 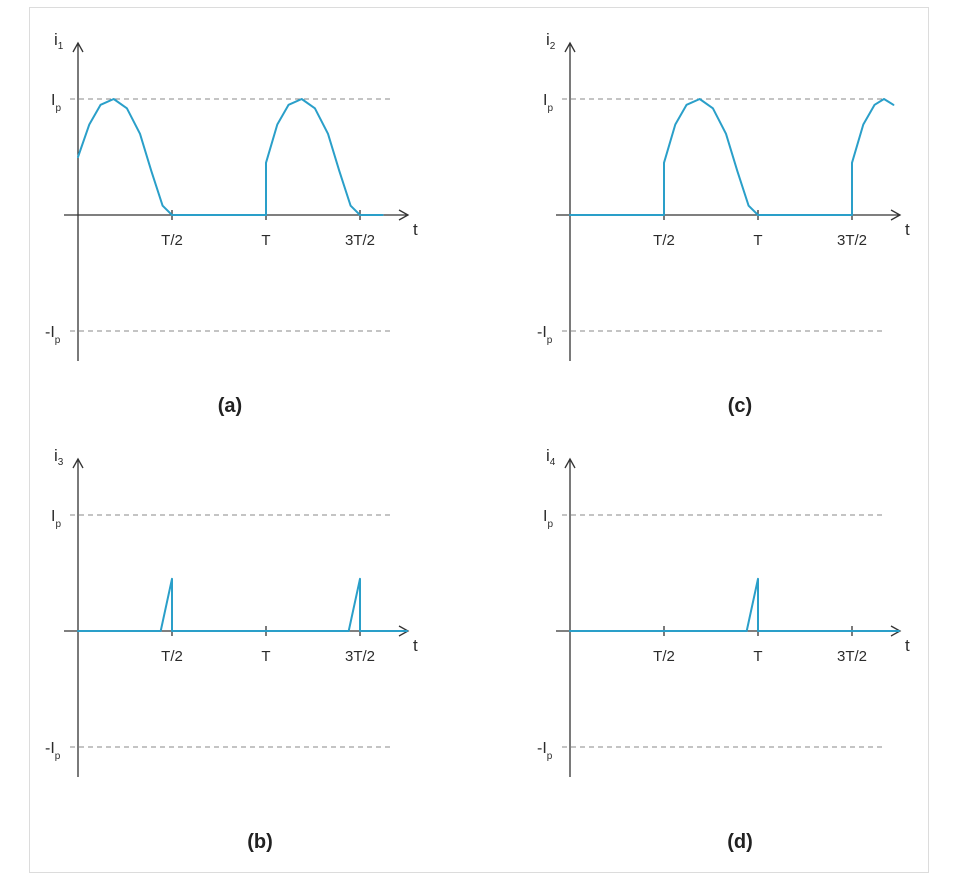 What do you see at coordinates (740, 406) in the screenshot?
I see `panel-caption: (c)` at bounding box center [740, 406].